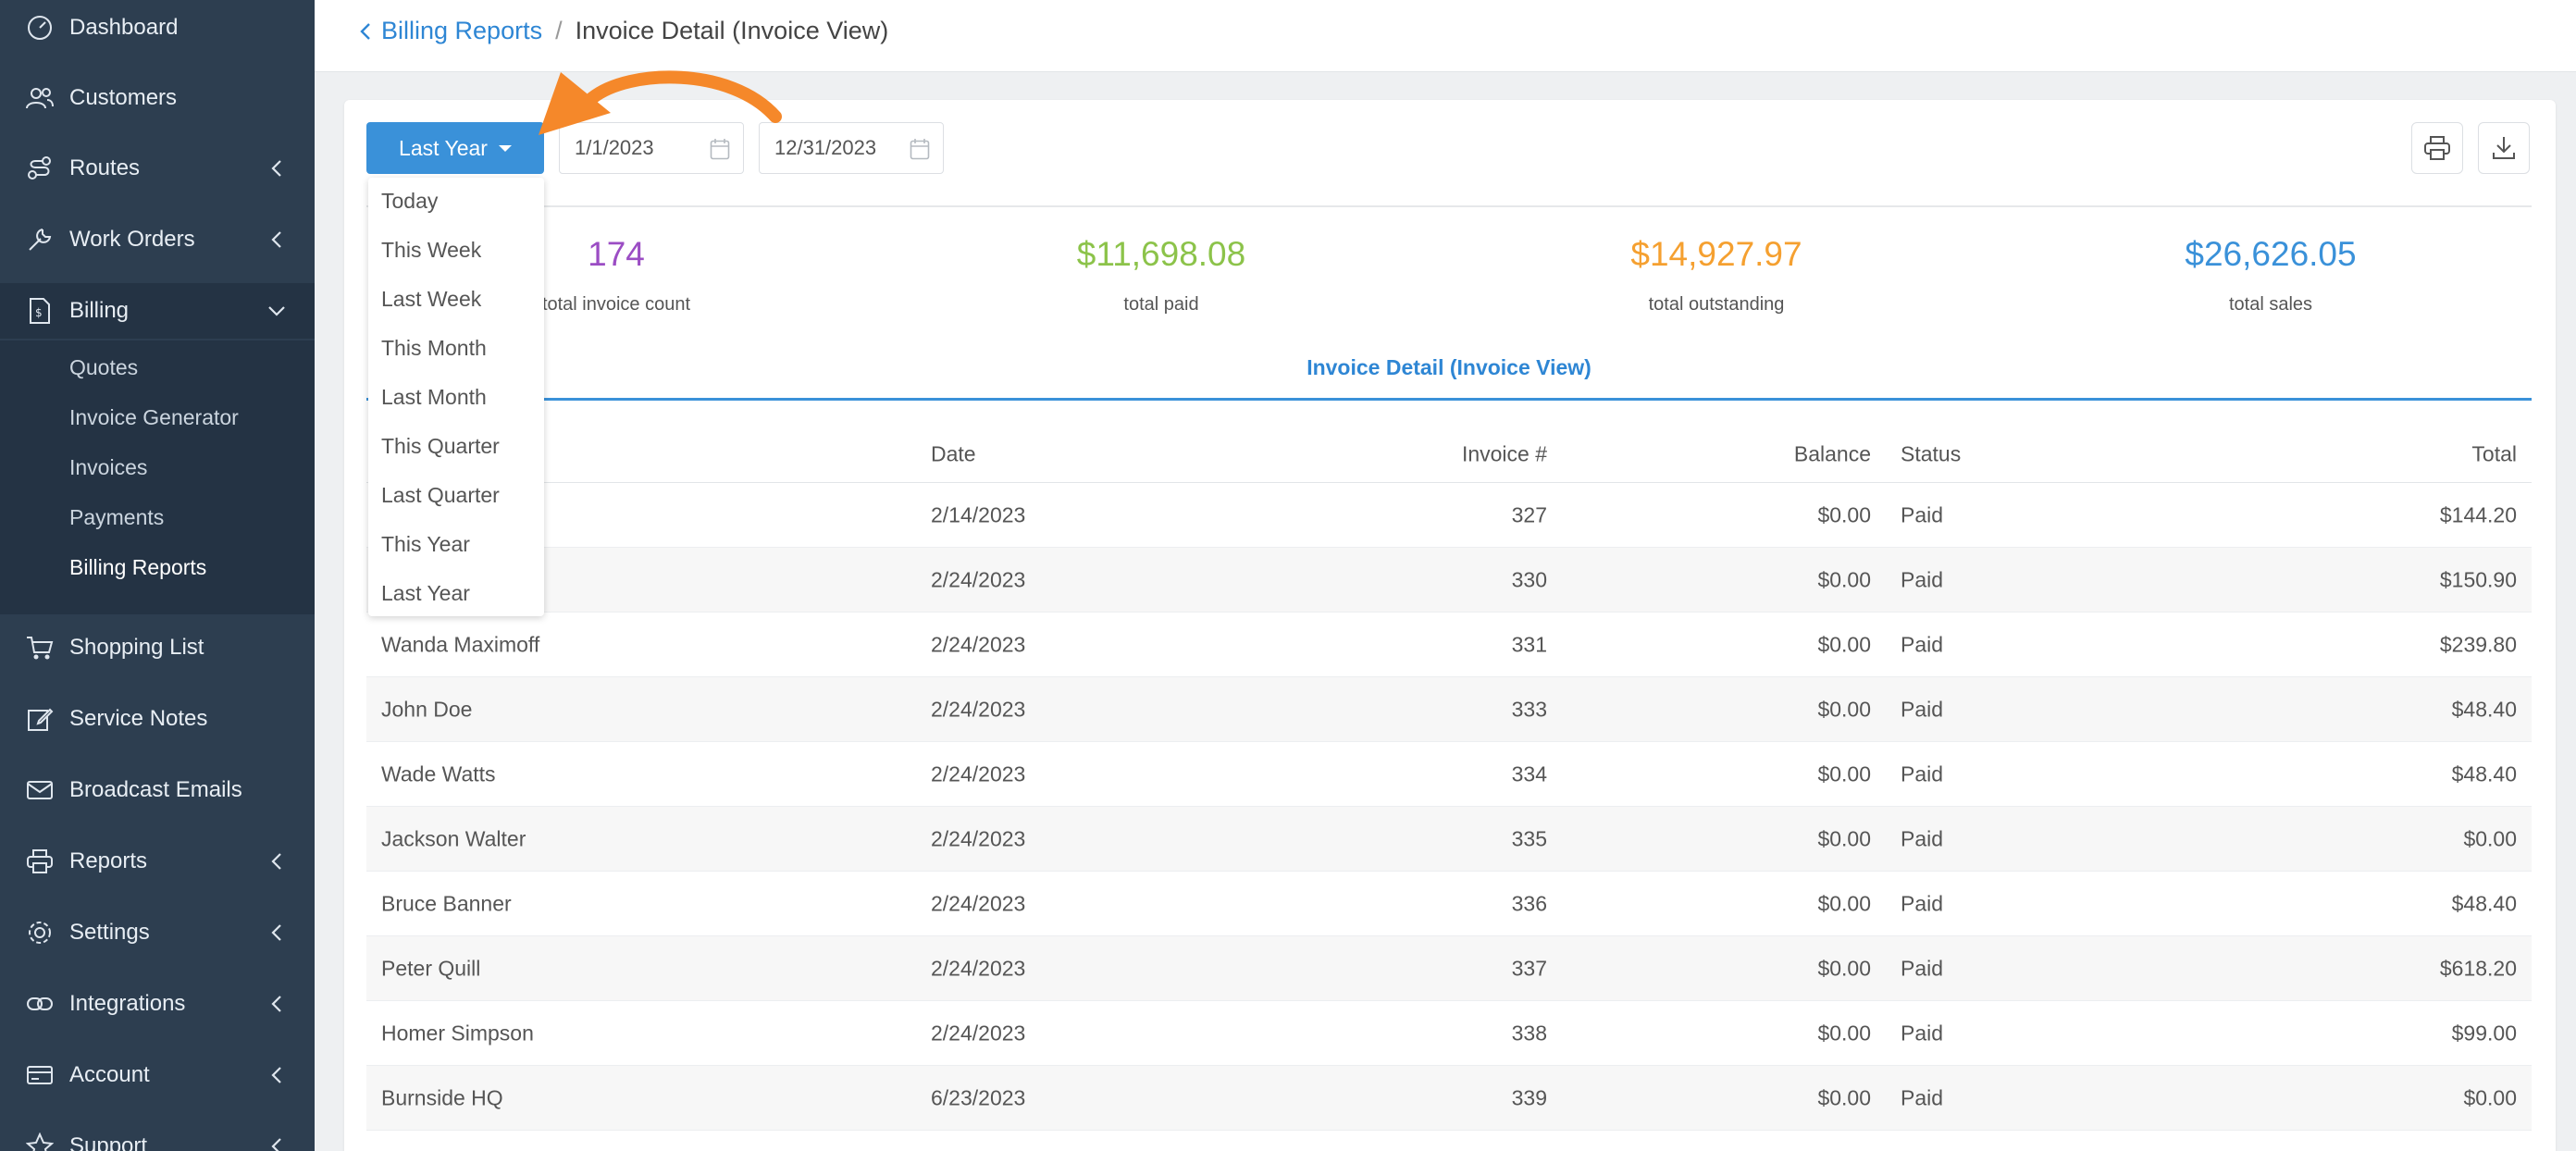 Image resolution: width=2576 pixels, height=1151 pixels. I want to click on sidebar-item-support: Support, so click(158, 1135).